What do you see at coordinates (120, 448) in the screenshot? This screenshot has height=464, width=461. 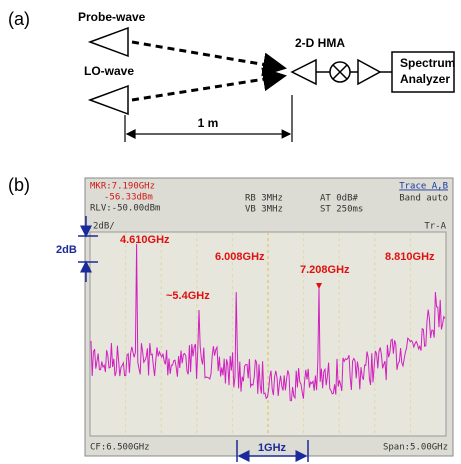 I see `center-freq: CF:6.500GHz` at bounding box center [120, 448].